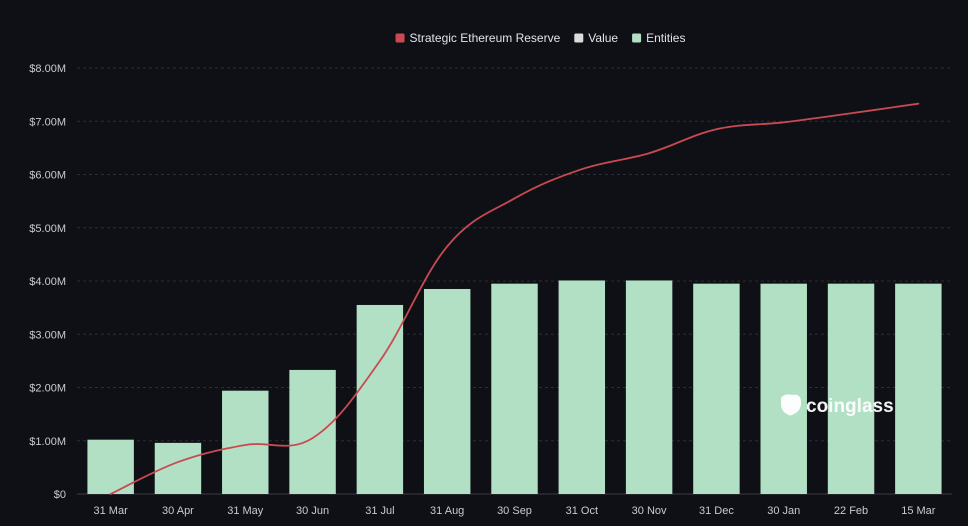  I want to click on watermark-text: coinglass, so click(850, 406).